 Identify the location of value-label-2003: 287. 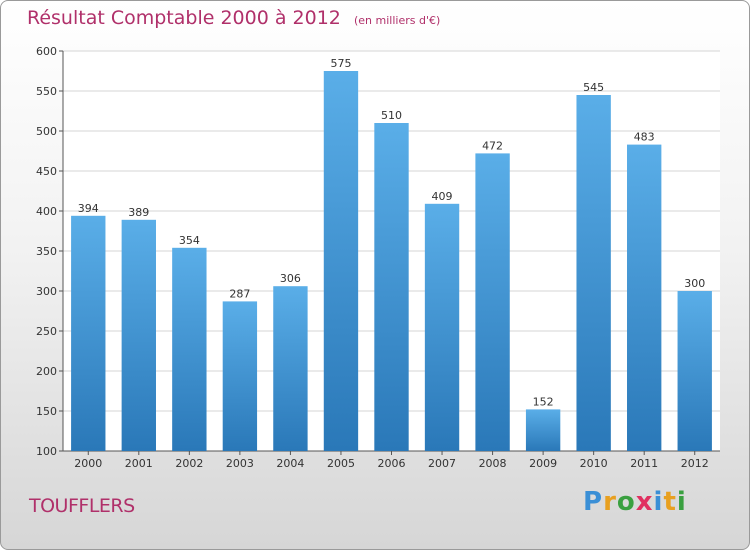
(239, 293).